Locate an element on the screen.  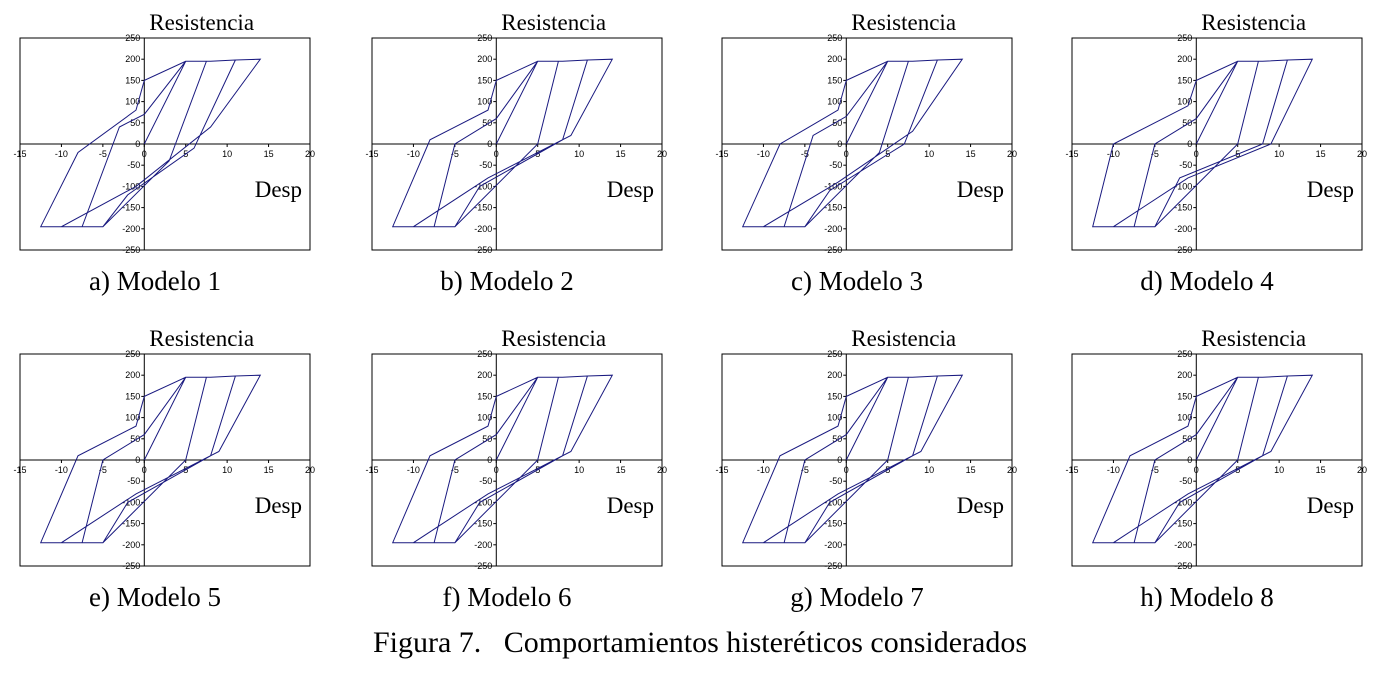
panel-caption: a) Modelo 1 is located at coordinates (155, 281).